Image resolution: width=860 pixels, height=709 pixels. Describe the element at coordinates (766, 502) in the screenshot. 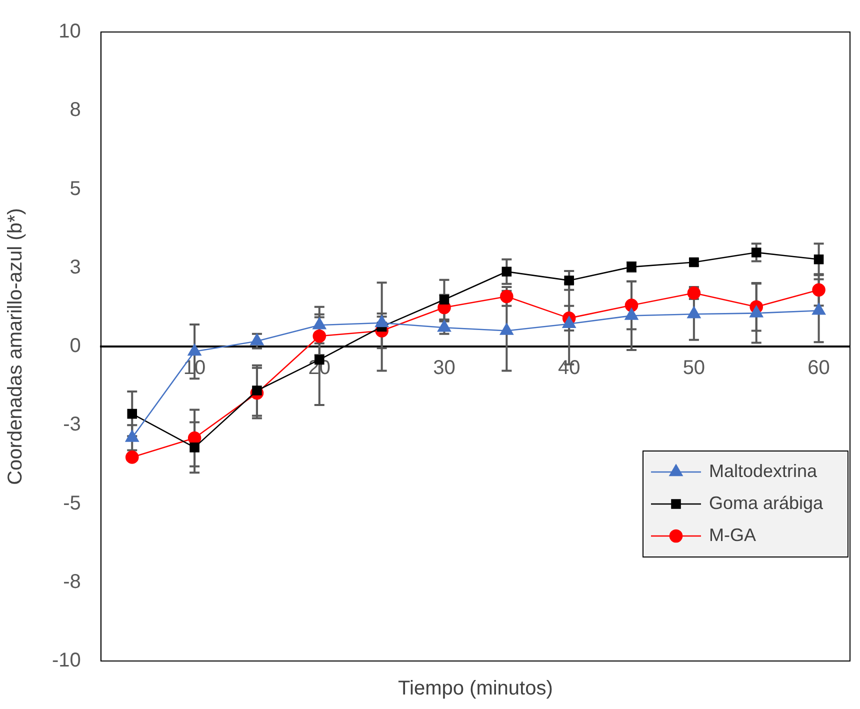

I see `legend-label: Goma arábiga` at that location.